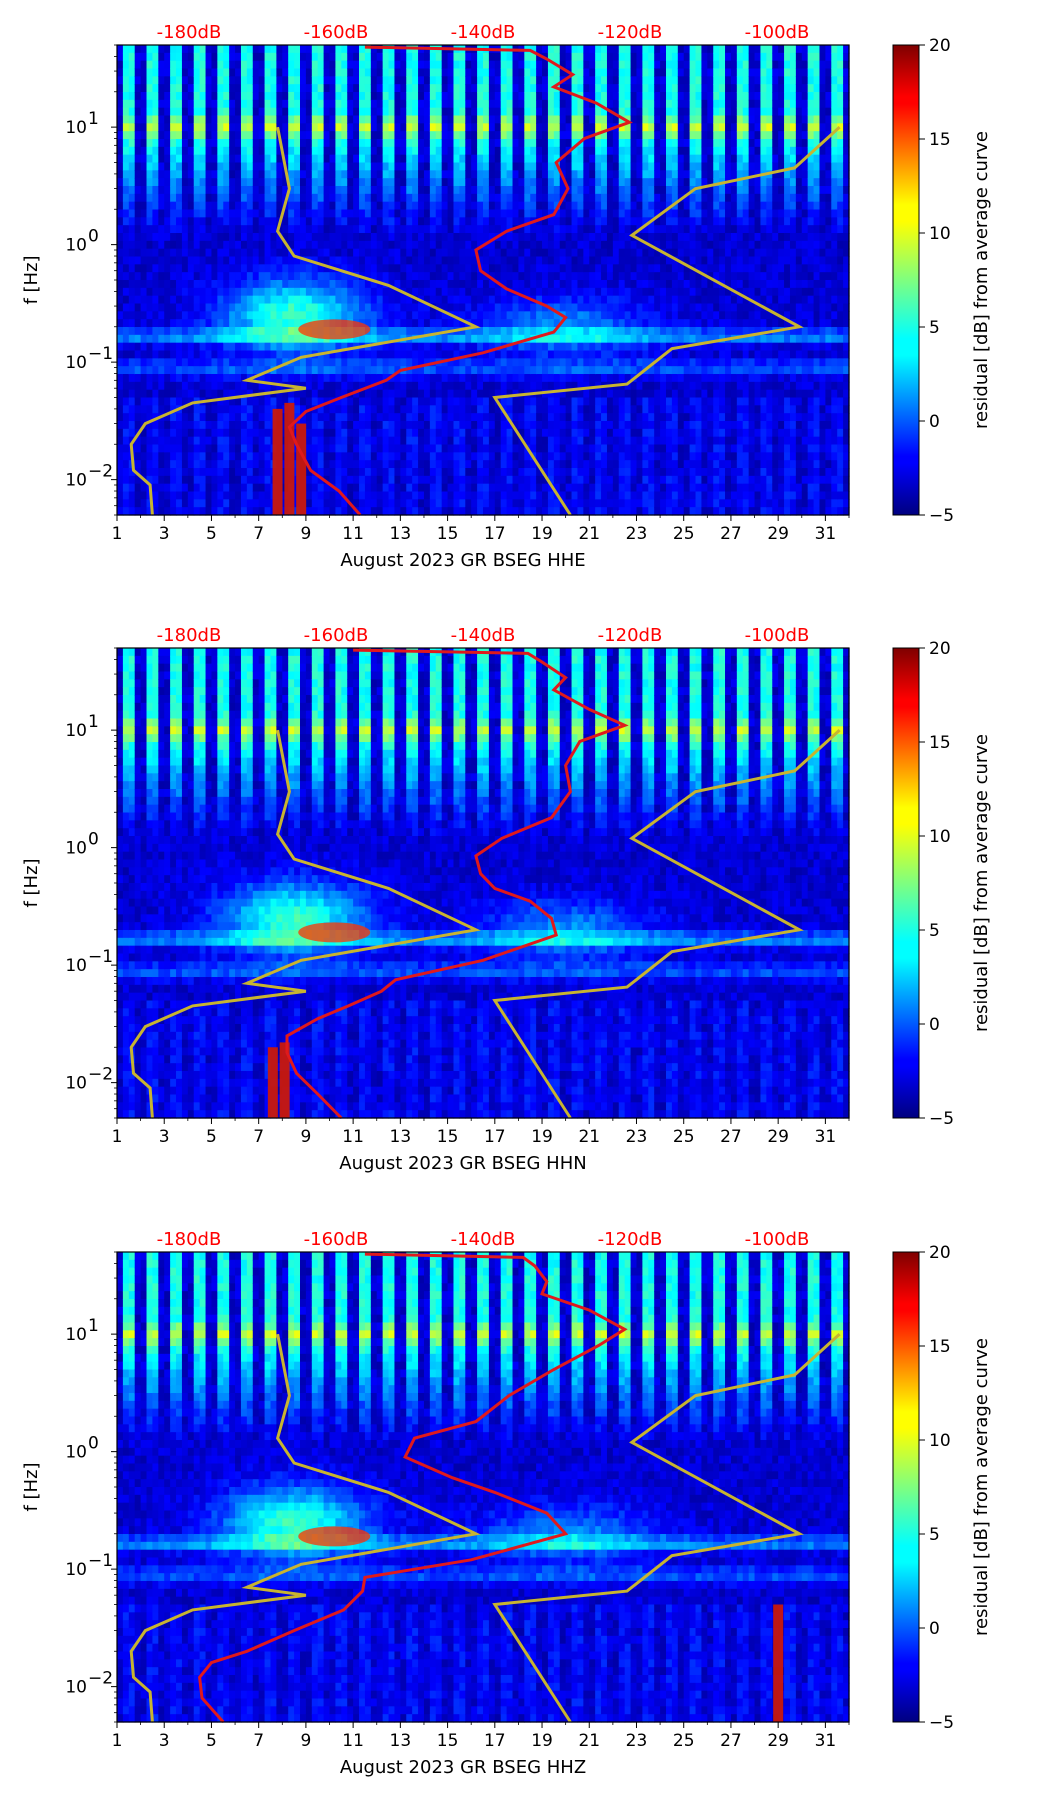 The width and height of the screenshot is (1052, 1806). What do you see at coordinates (462, 560) in the screenshot?
I see `x-axis-label: August 2023 GR BSEG HHE` at bounding box center [462, 560].